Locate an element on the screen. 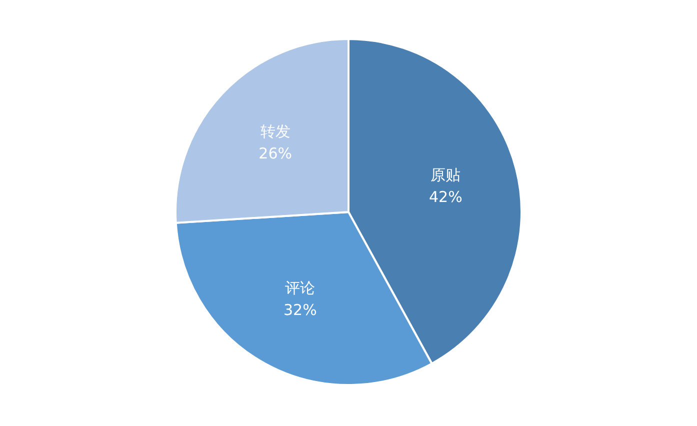 Image resolution: width=697 pixels, height=426 pixels. data-label: 42% is located at coordinates (445, 197).